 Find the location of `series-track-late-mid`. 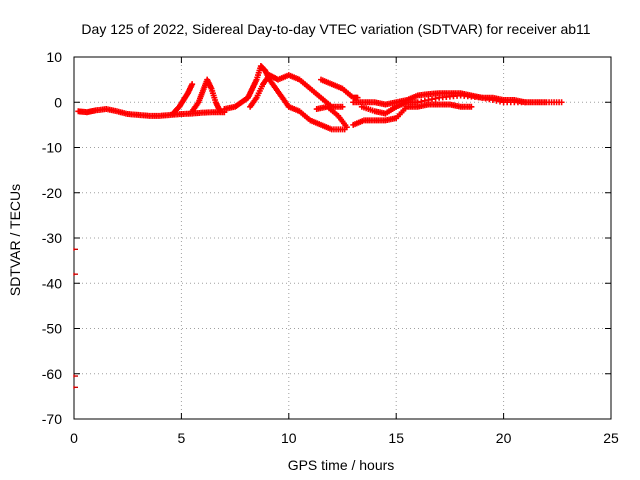

series-track-late-mid is located at coordinates (443, 104).